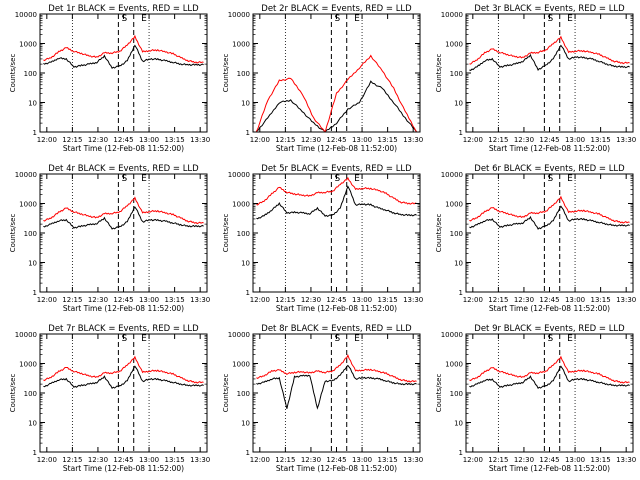 The height and width of the screenshot is (480, 640). What do you see at coordinates (123, 169) in the screenshot?
I see `chart-title: Det 4r BLACK = Events, RED = LLD` at bounding box center [123, 169].